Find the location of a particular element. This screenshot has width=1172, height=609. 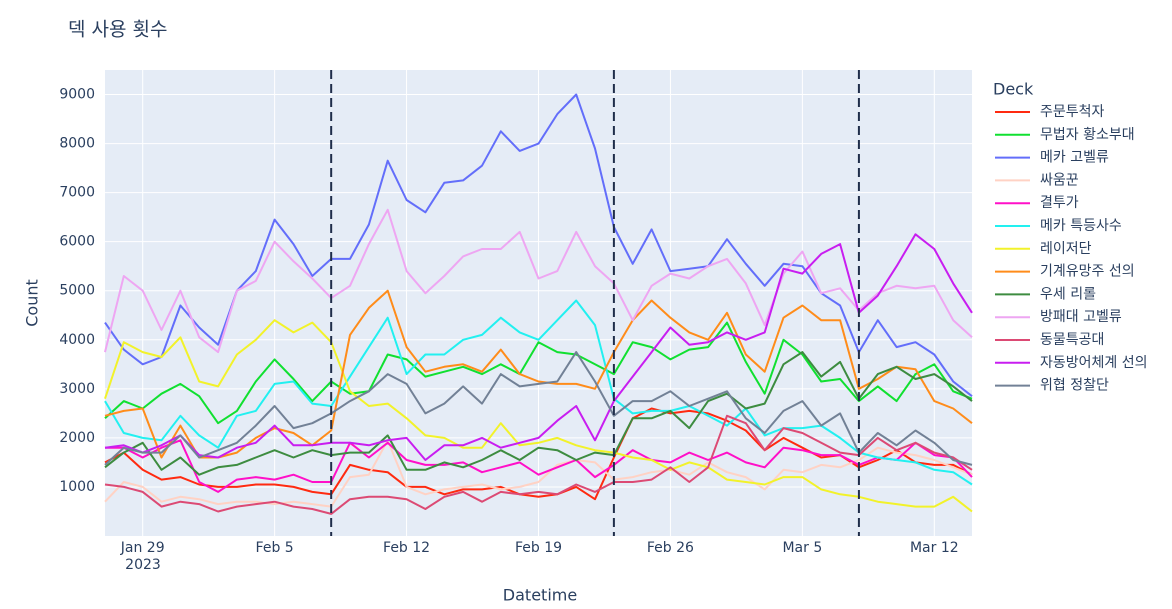

y-tick-label: 1000 is located at coordinates (77, 487).